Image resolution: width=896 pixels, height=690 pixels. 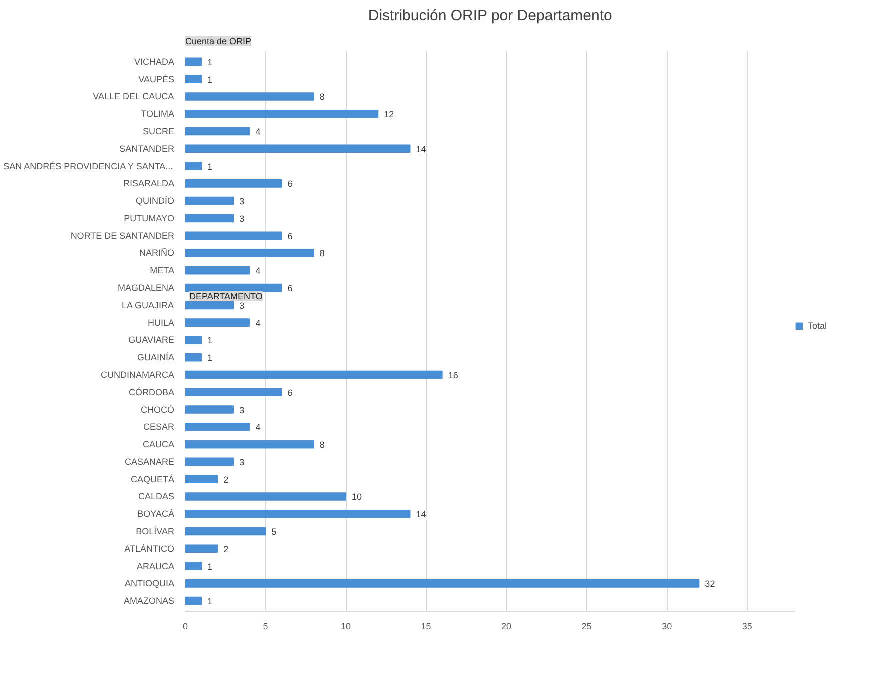 What do you see at coordinates (426, 627) in the screenshot?
I see `x-tick-label: 15` at bounding box center [426, 627].